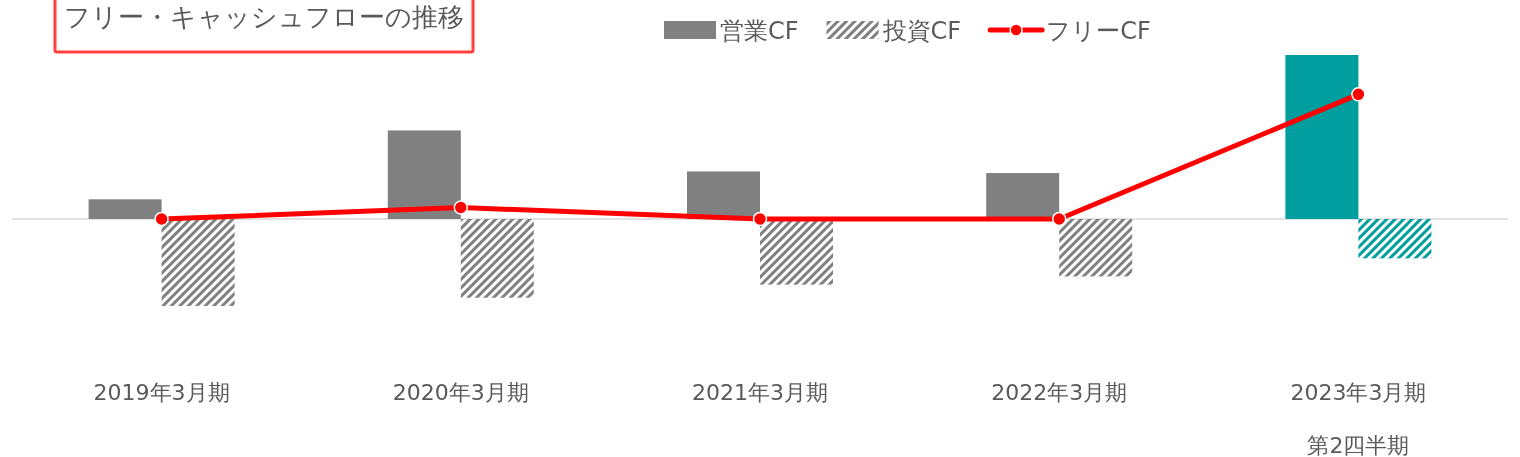 The height and width of the screenshot is (457, 1520). Describe the element at coordinates (1098, 31) in the screenshot. I see `legend-label: フリーCF` at that location.